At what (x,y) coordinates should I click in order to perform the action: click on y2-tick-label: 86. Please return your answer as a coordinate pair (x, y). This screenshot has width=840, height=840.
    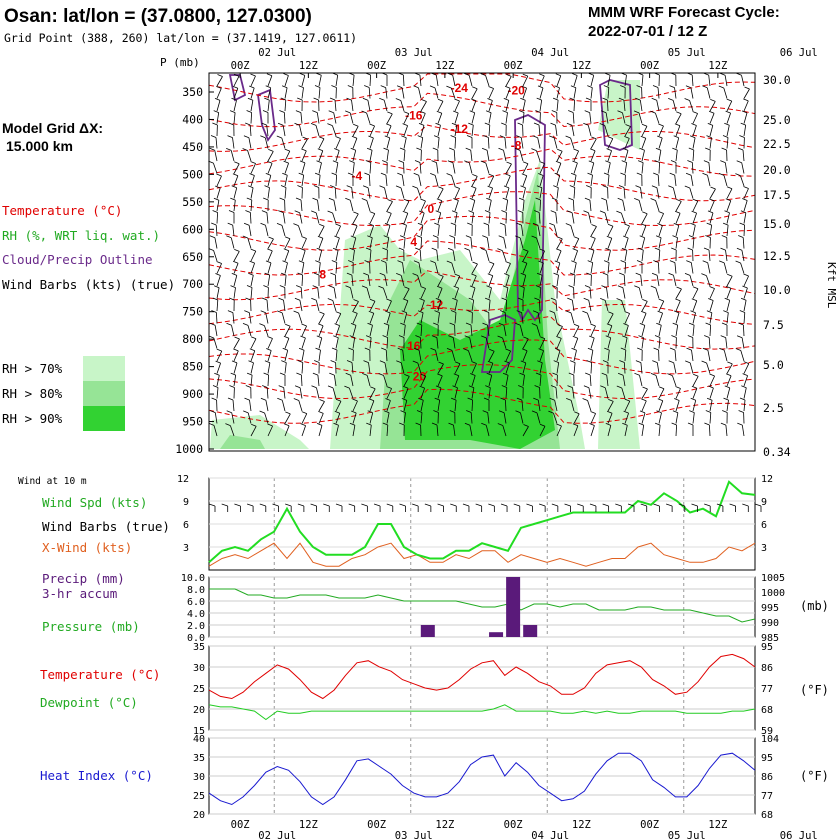
    Looking at the image, I should click on (767, 668).